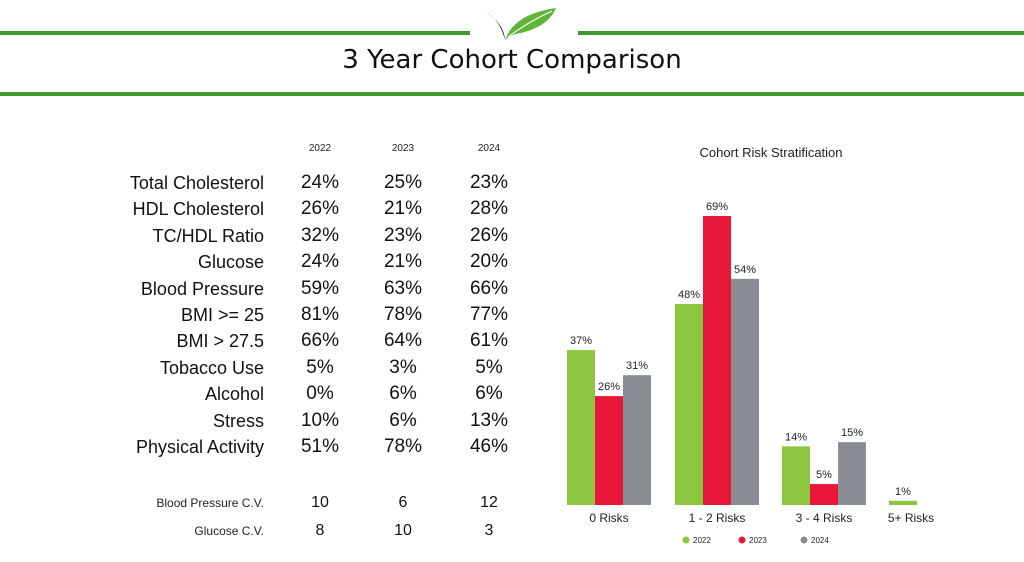 Image resolution: width=1024 pixels, height=562 pixels. Describe the element at coordinates (820, 540) in the screenshot. I see `legend-label: 2024` at that location.